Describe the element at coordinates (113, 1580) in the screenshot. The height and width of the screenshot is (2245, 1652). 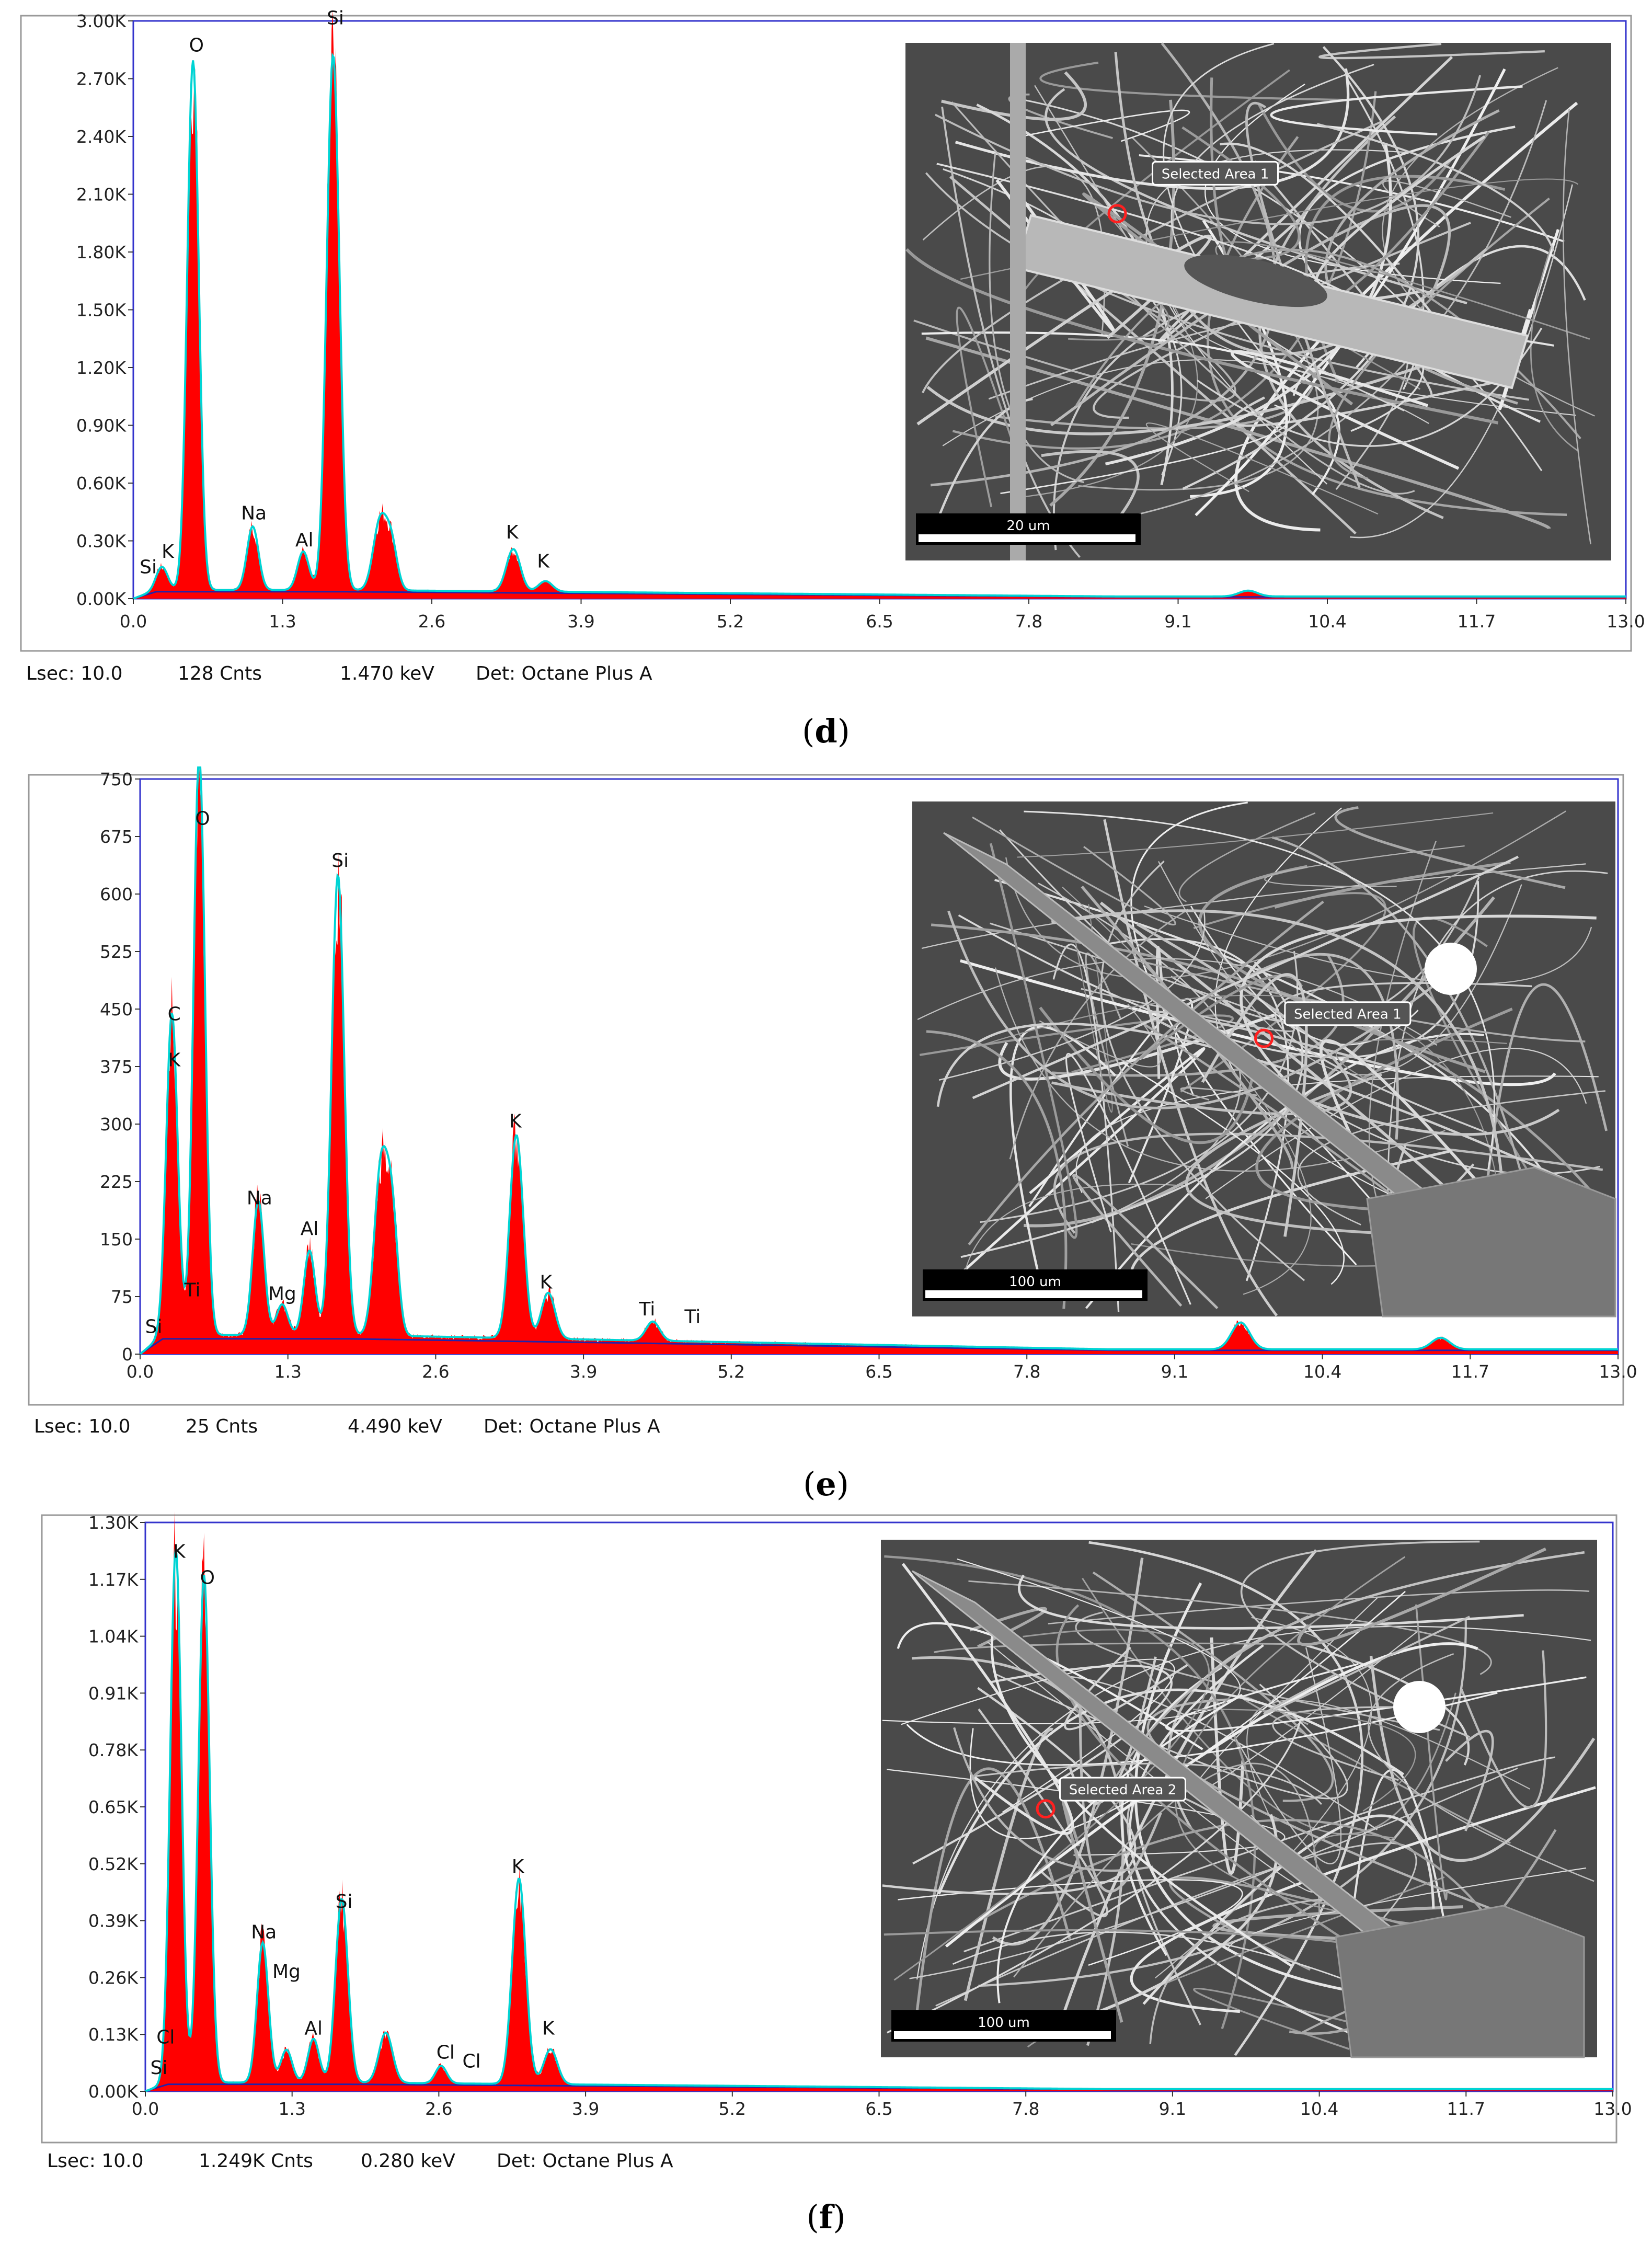
I see `y-tick-label: 1.17K` at that location.